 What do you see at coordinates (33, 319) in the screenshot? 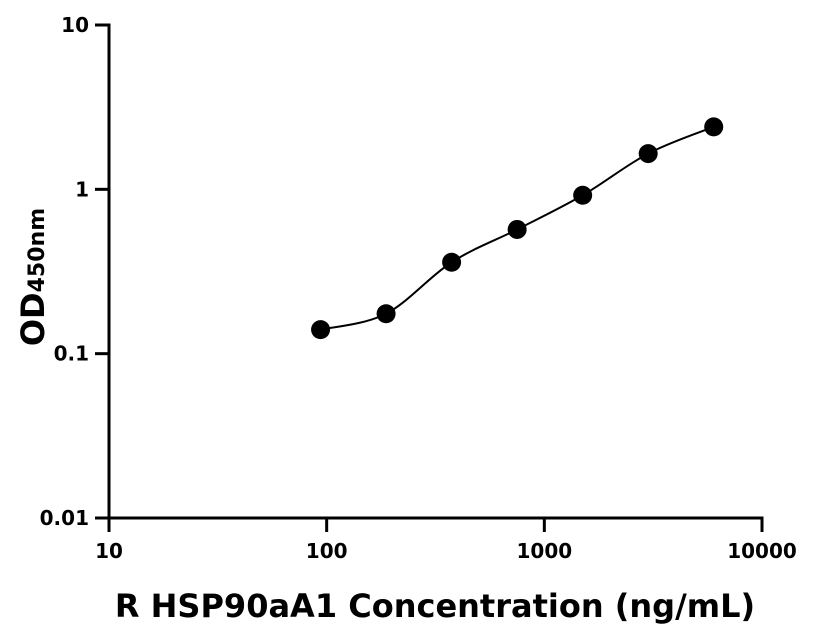
I see `y-axis-title-main: OD` at bounding box center [33, 319].